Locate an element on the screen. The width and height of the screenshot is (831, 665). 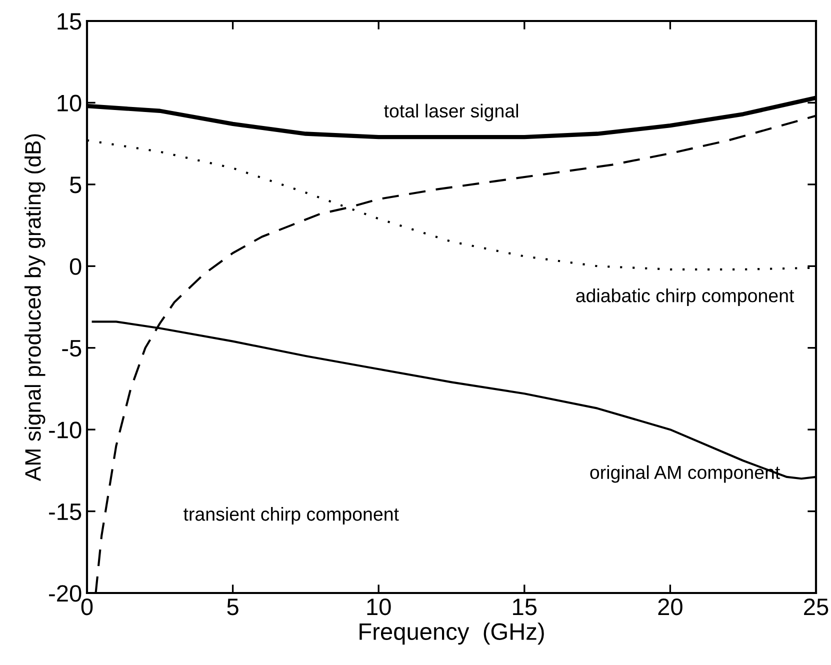
y-tick-label: 15 is located at coordinates (70, 21).